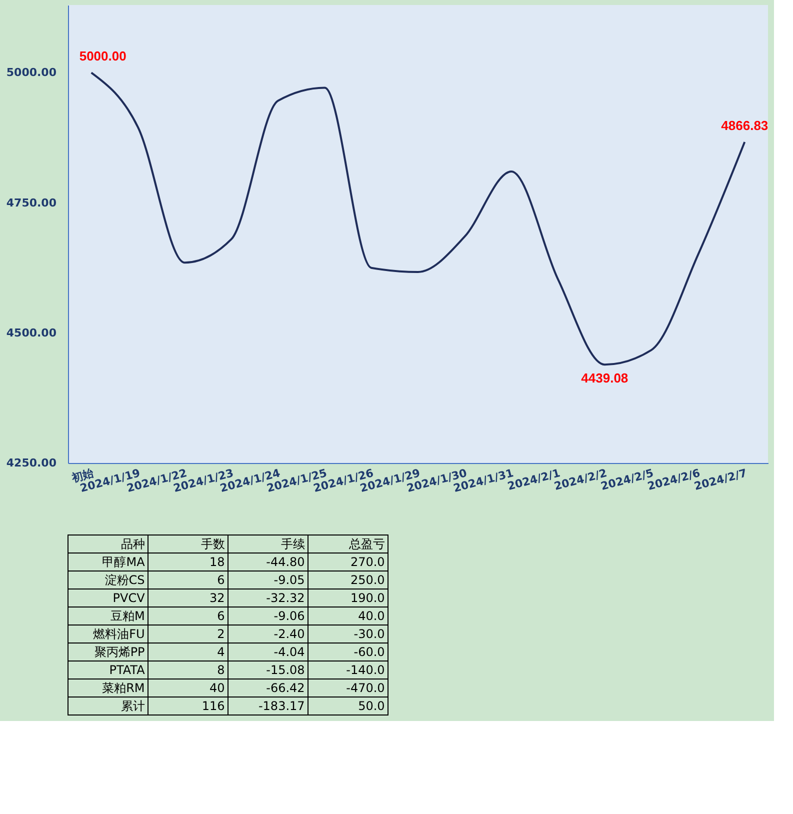 The height and width of the screenshot is (814, 793). Describe the element at coordinates (289, 616) in the screenshot. I see `text: -9.06` at that location.